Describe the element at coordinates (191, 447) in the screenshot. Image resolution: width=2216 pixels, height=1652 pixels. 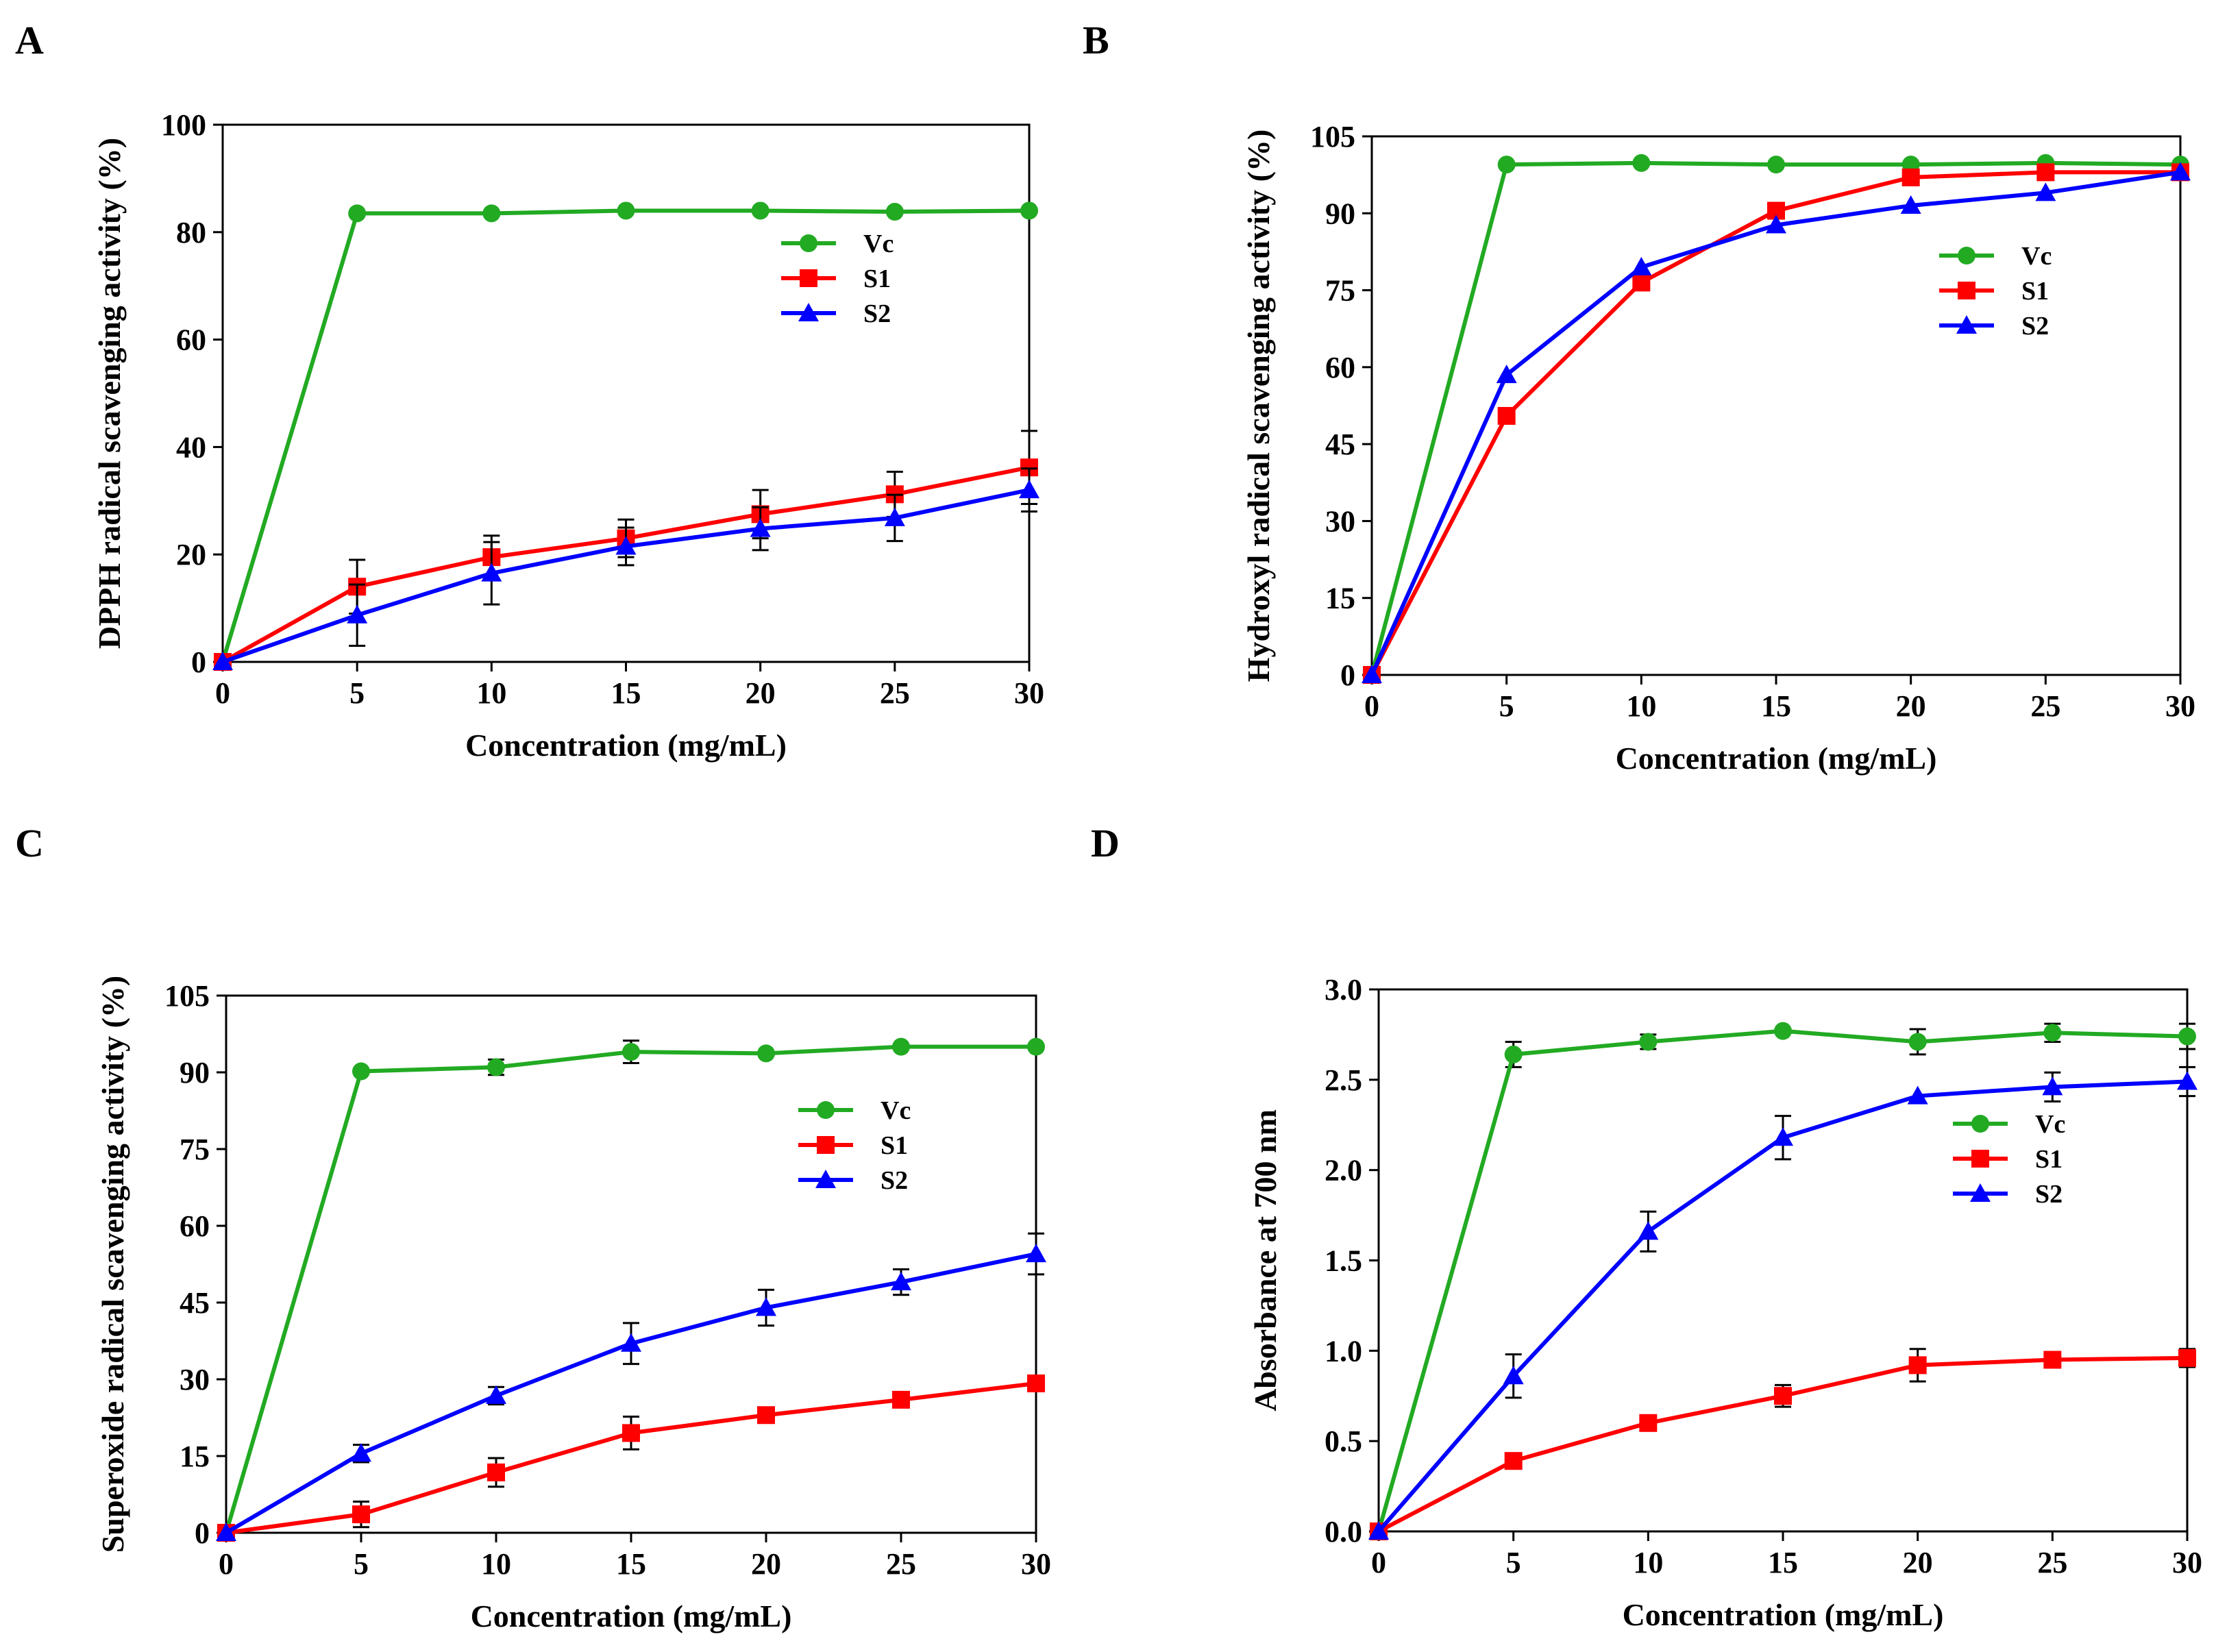
I see `y-tick-label: 40` at that location.